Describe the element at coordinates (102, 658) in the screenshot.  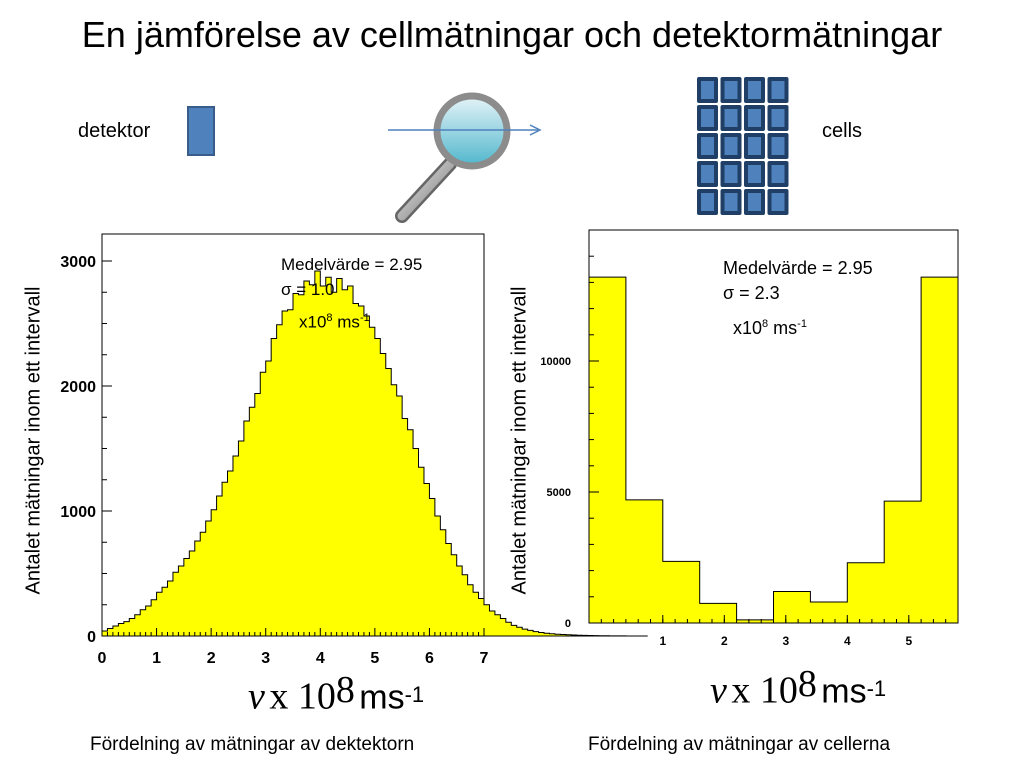
I see `left-x-tick-label: 0` at that location.